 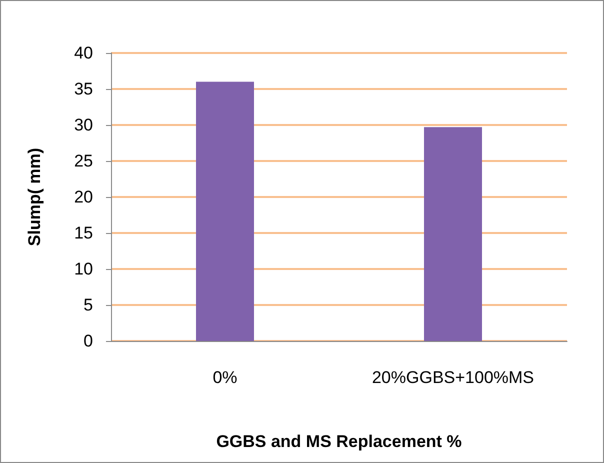 I want to click on y-axis-title: Slump( mm), so click(x=34, y=197).